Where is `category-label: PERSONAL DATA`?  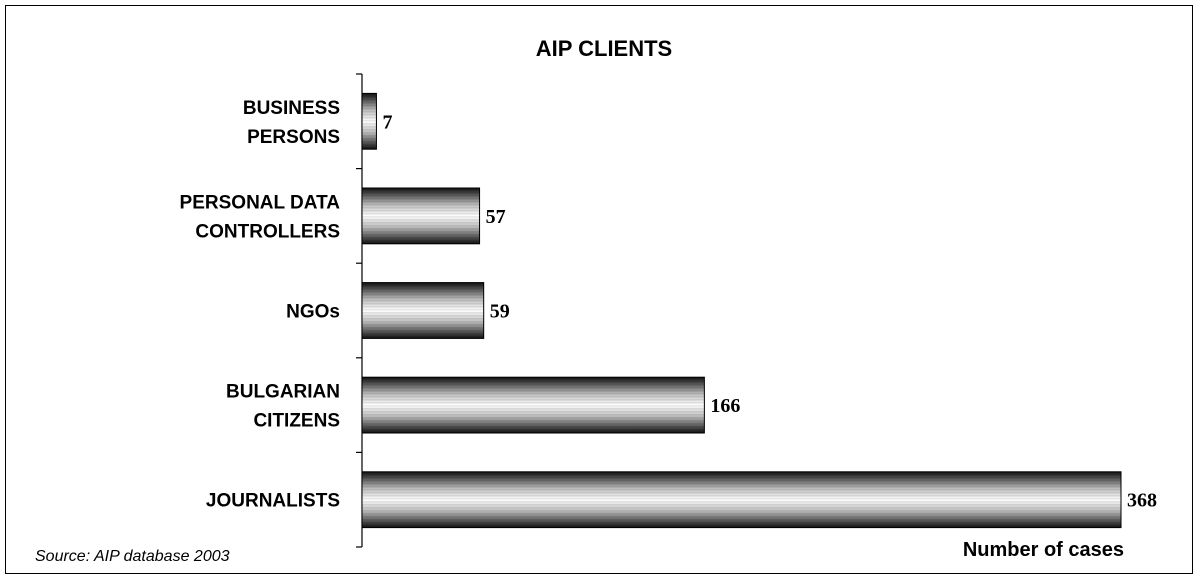 category-label: PERSONAL DATA is located at coordinates (260, 202).